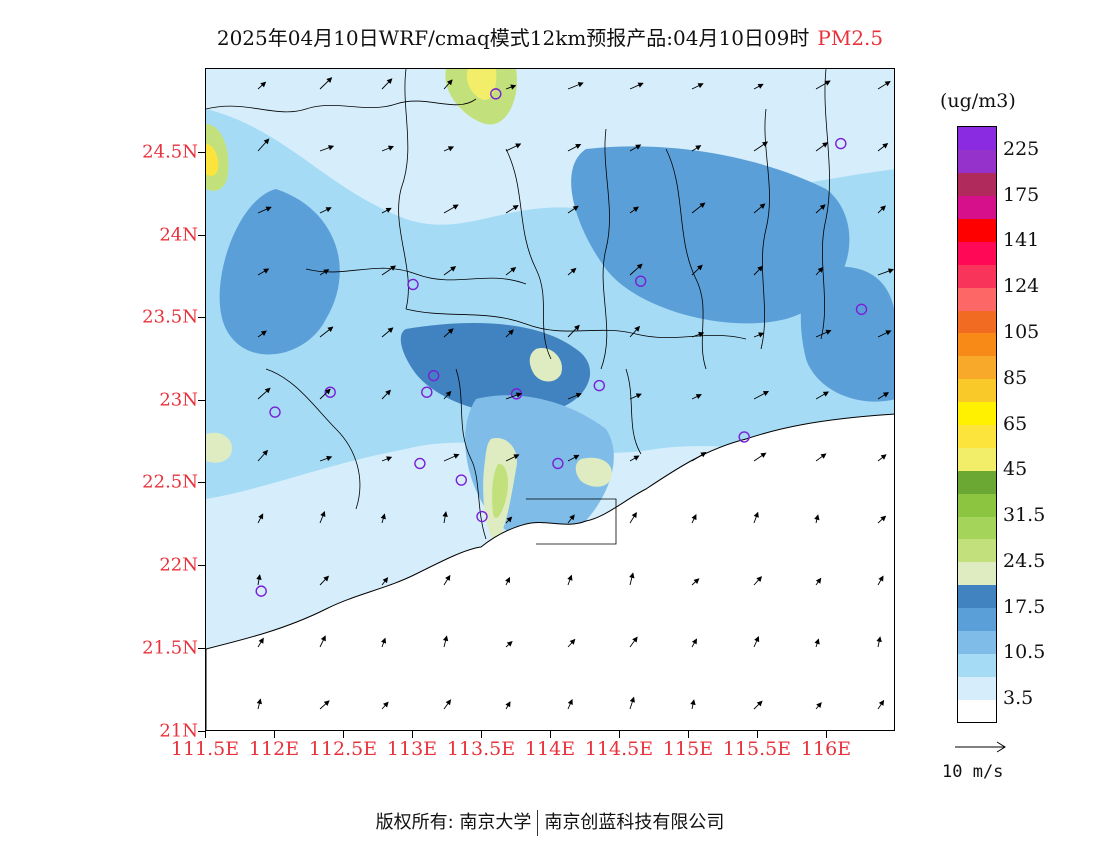  What do you see at coordinates (412, 749) in the screenshot?
I see `lon-label: 113E` at bounding box center [412, 749].